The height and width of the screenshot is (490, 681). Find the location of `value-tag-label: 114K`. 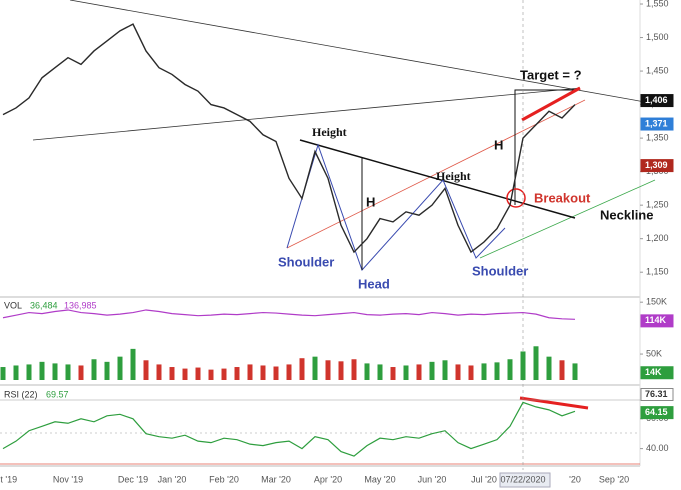

value-tag-label: 114K is located at coordinates (656, 320).